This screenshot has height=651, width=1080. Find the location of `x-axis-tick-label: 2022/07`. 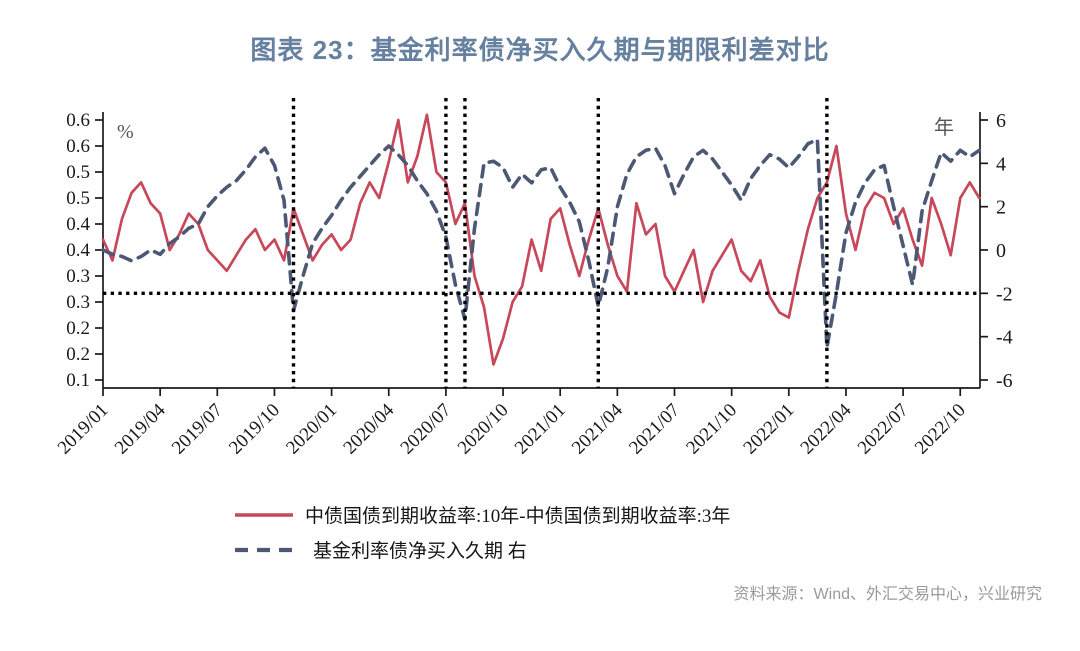

x-axis-tick-label: 2022/07 is located at coordinates (883, 429).